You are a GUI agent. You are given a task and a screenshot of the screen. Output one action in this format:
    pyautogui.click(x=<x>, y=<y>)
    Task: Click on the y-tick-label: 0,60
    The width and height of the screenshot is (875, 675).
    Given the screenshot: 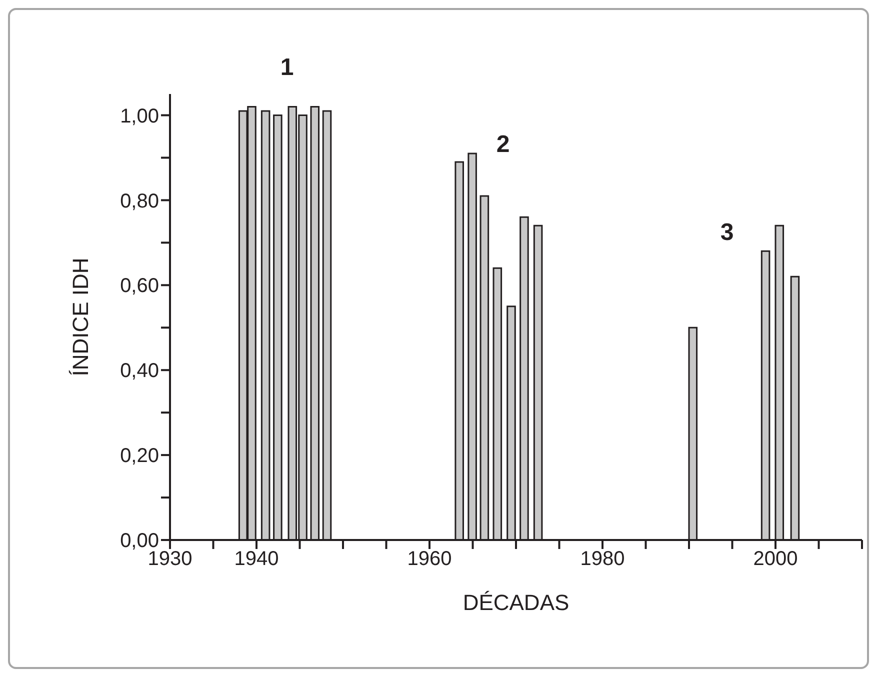 What is the action you would take?
    pyautogui.click(x=139, y=286)
    